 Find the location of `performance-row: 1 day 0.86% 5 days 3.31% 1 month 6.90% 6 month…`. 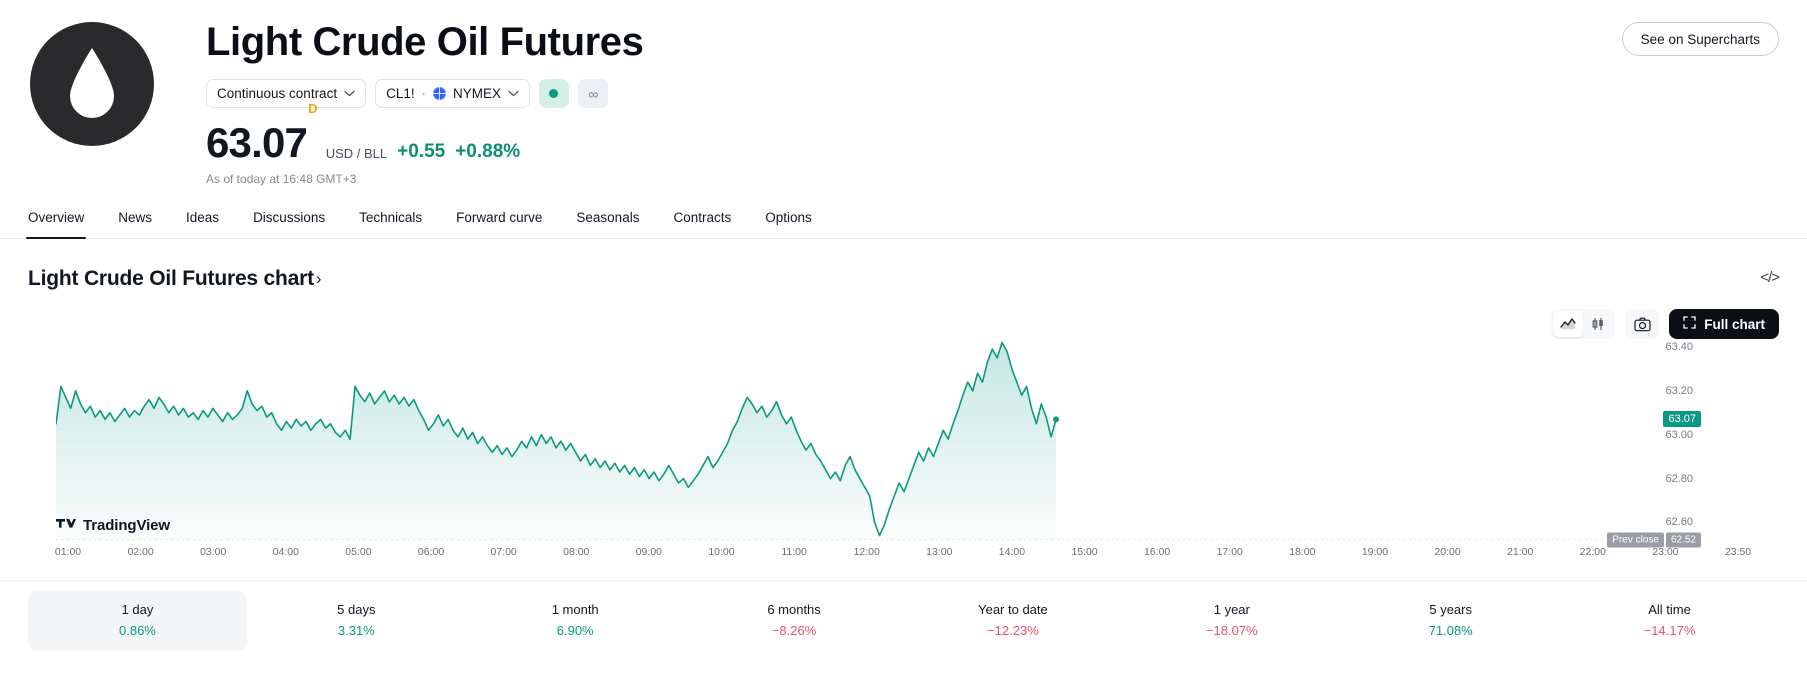

performance-row: 1 day 0.86% 5 days 3.31% 1 month 6.90% 6 month… is located at coordinates (903, 615).